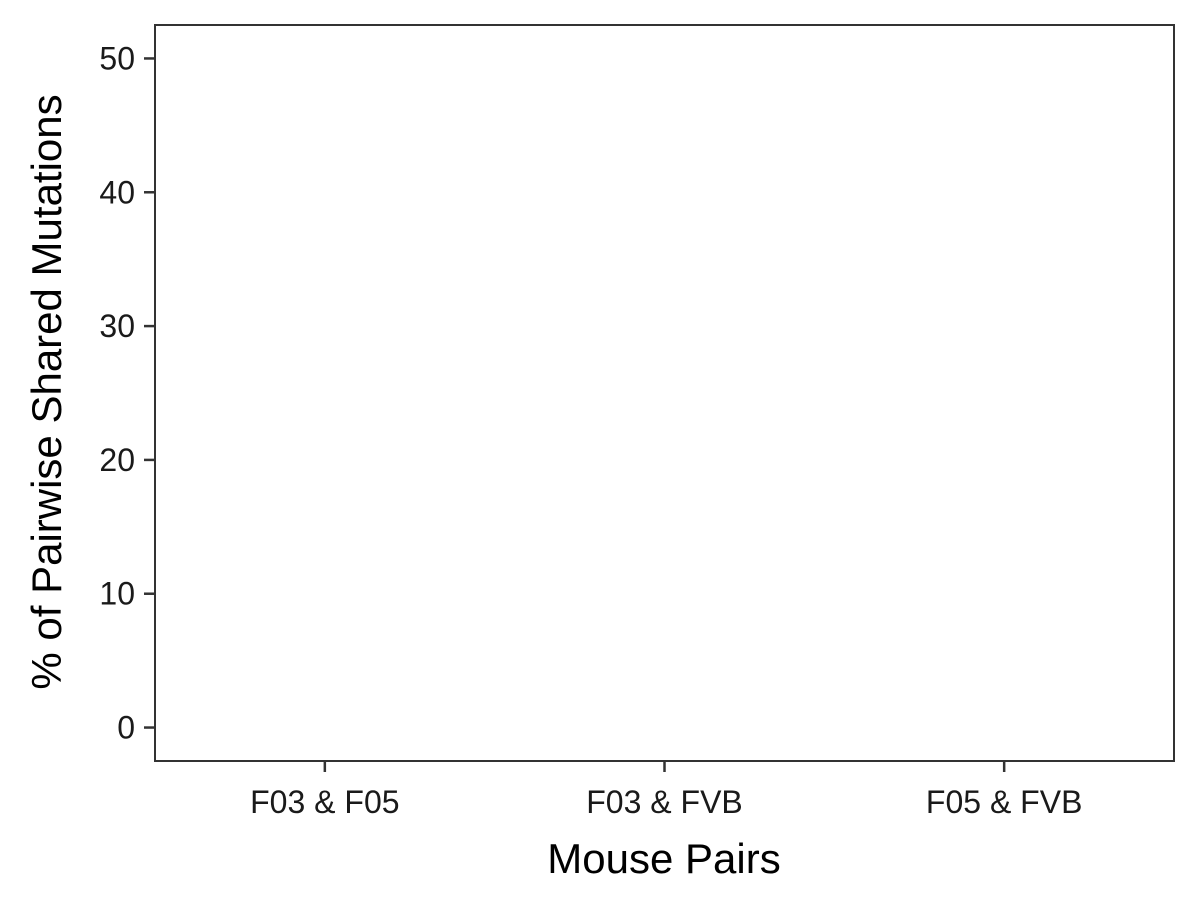 This screenshot has height=900, width=1200. Describe the element at coordinates (117, 58) in the screenshot. I see `y-tick-label: 50` at that location.